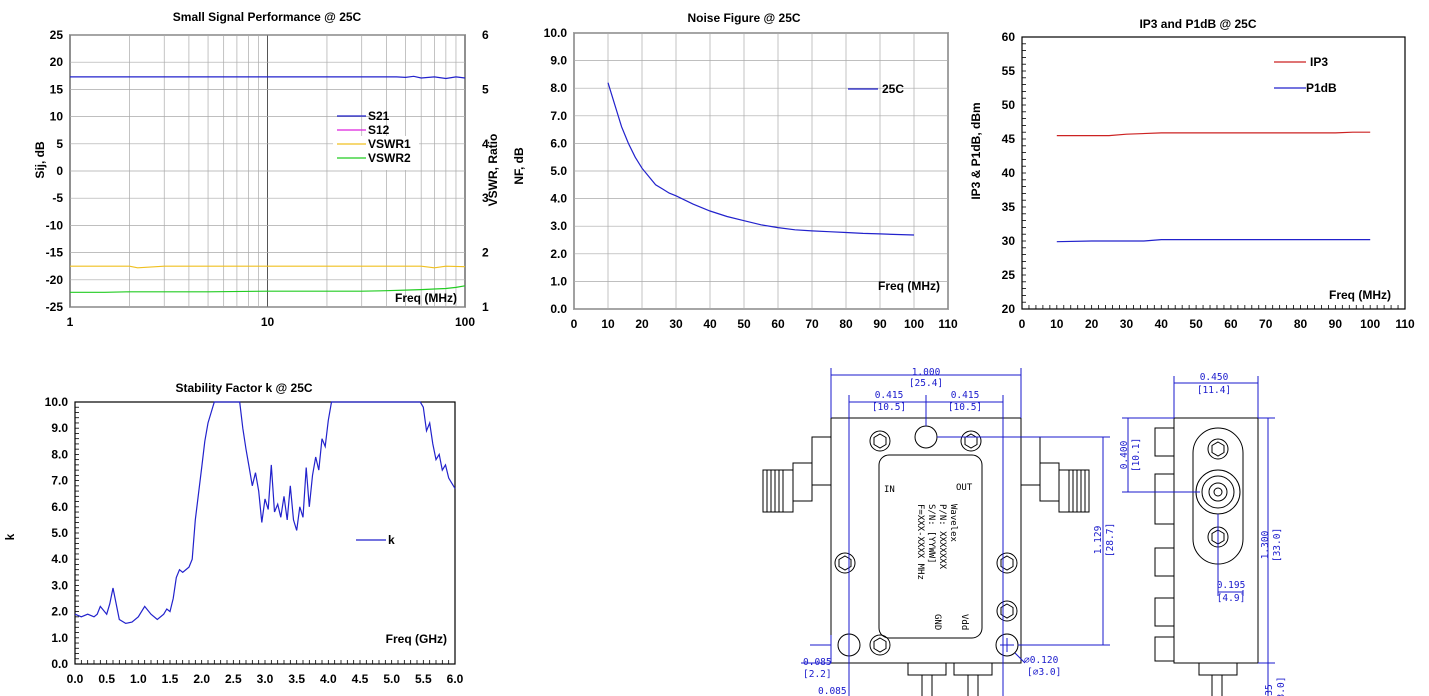 The image size is (1429, 696). Describe the element at coordinates (1218, 492) in the screenshot. I see `connector-face-icon` at that location.